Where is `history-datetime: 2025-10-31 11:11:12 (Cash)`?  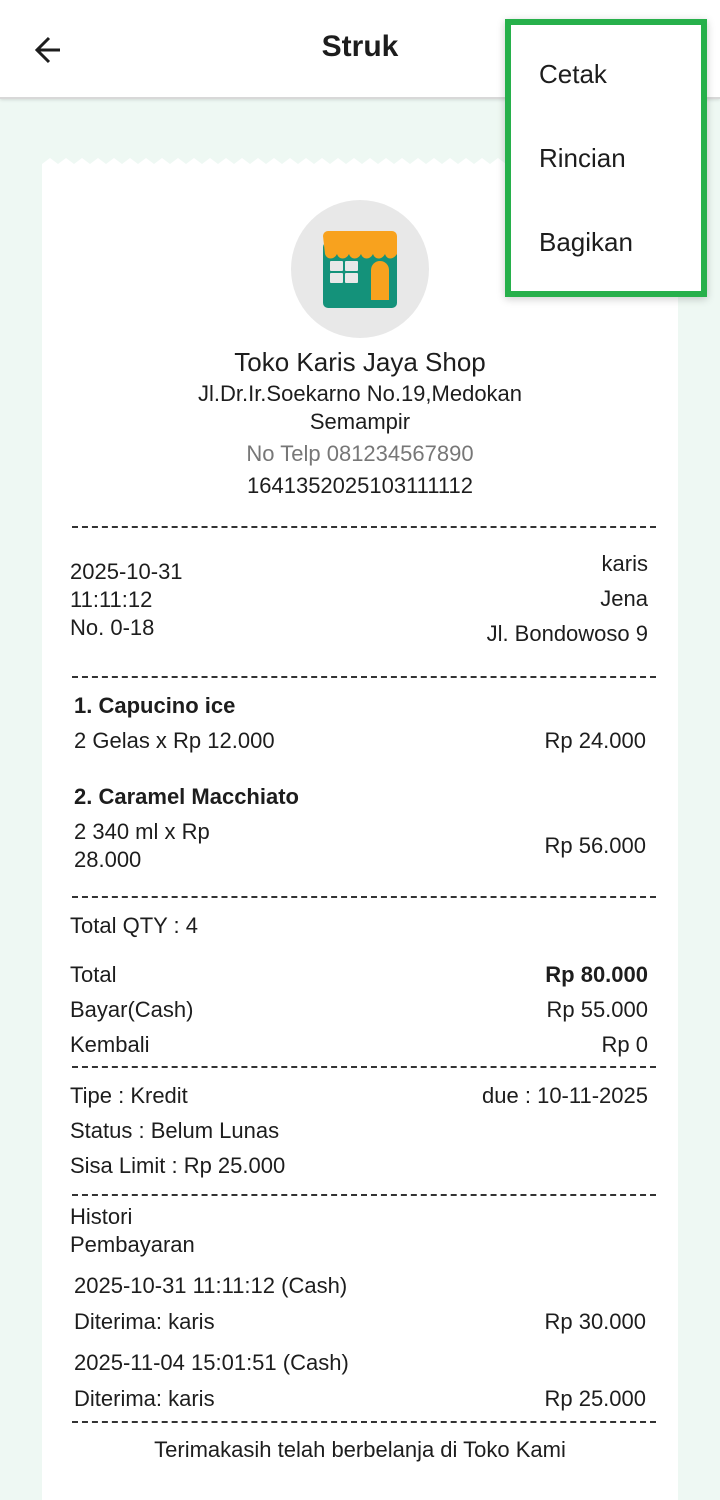
history-datetime: 2025-10-31 11:11:12 (Cash) is located at coordinates (211, 1285).